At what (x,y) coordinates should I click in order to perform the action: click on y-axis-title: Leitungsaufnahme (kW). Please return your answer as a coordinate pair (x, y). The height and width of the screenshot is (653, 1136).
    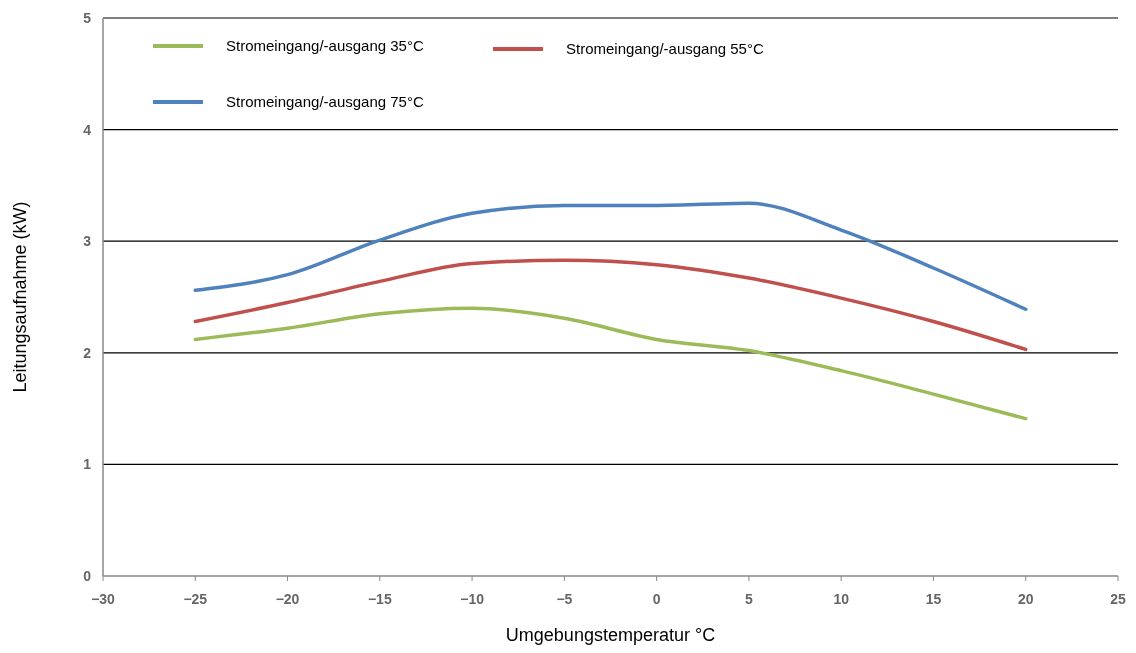
    Looking at the image, I should click on (20, 297).